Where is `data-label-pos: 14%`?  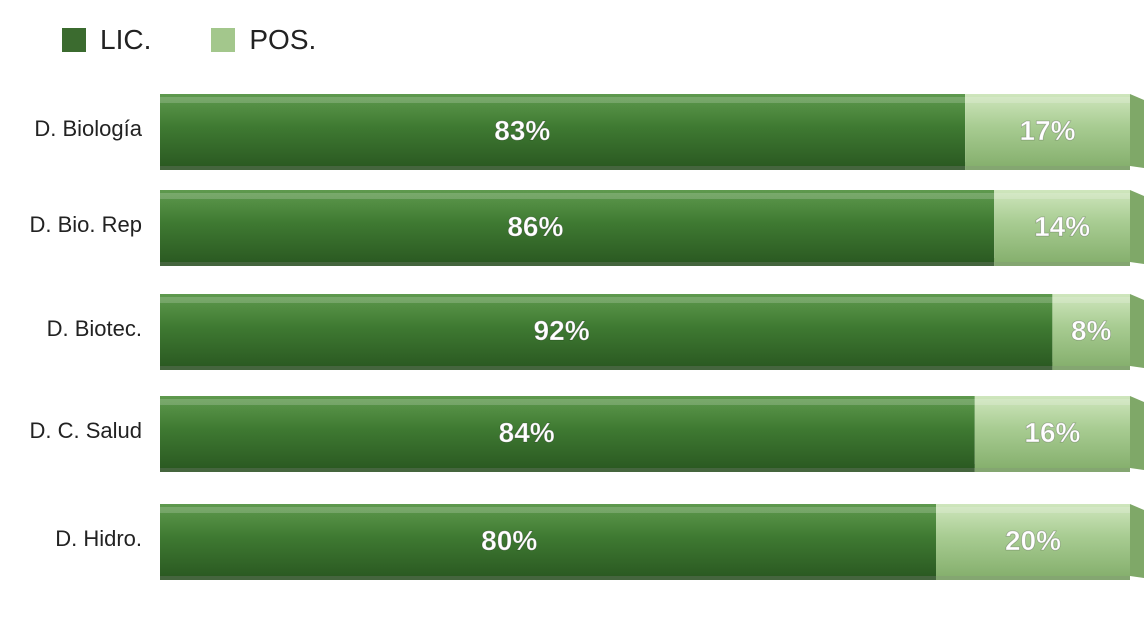 data-label-pos: 14% is located at coordinates (1062, 226).